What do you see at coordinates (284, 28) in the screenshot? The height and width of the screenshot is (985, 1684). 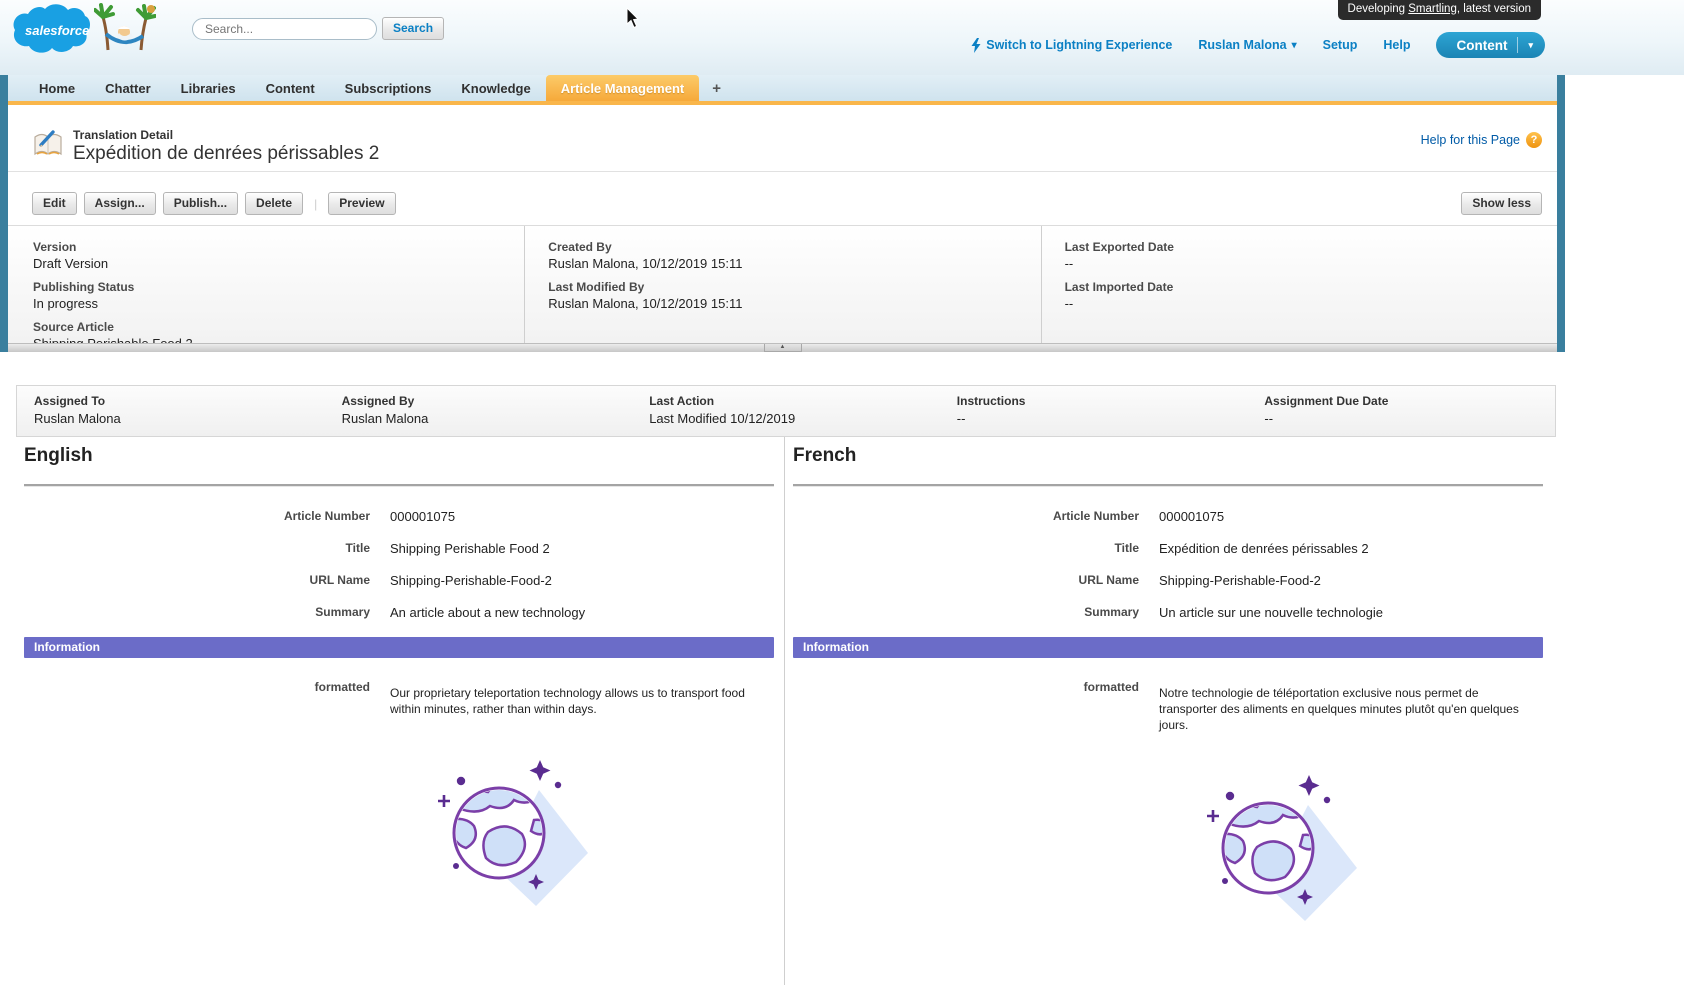 I see `search-input` at bounding box center [284, 28].